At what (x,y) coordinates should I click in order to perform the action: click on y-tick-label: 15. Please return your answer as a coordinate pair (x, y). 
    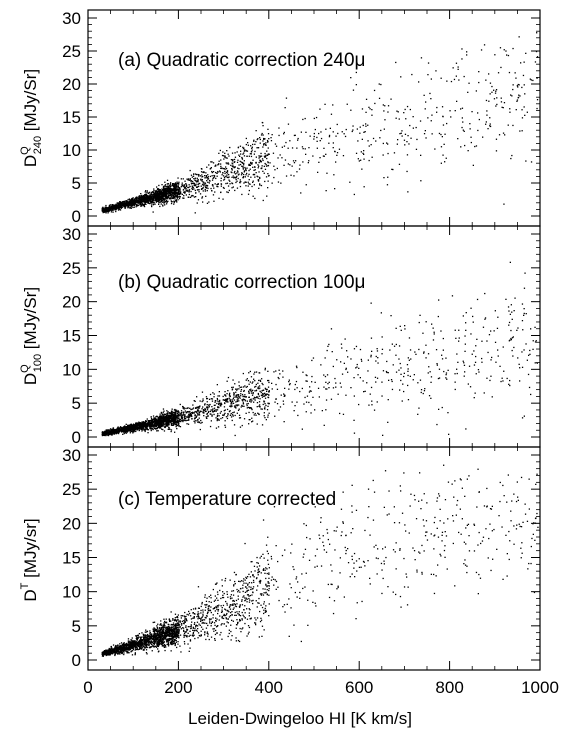
    Looking at the image, I should click on (71, 117).